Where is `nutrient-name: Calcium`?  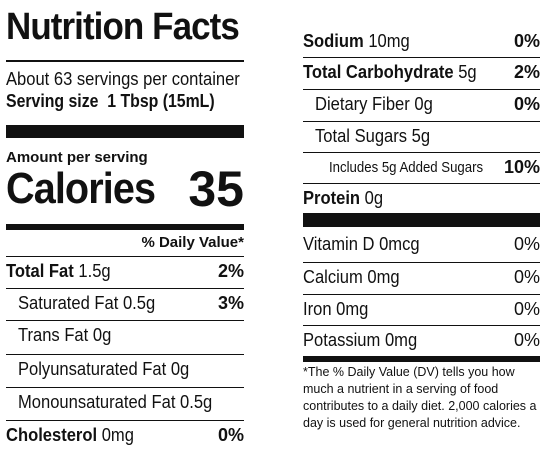
nutrient-name: Calcium is located at coordinates (333, 277).